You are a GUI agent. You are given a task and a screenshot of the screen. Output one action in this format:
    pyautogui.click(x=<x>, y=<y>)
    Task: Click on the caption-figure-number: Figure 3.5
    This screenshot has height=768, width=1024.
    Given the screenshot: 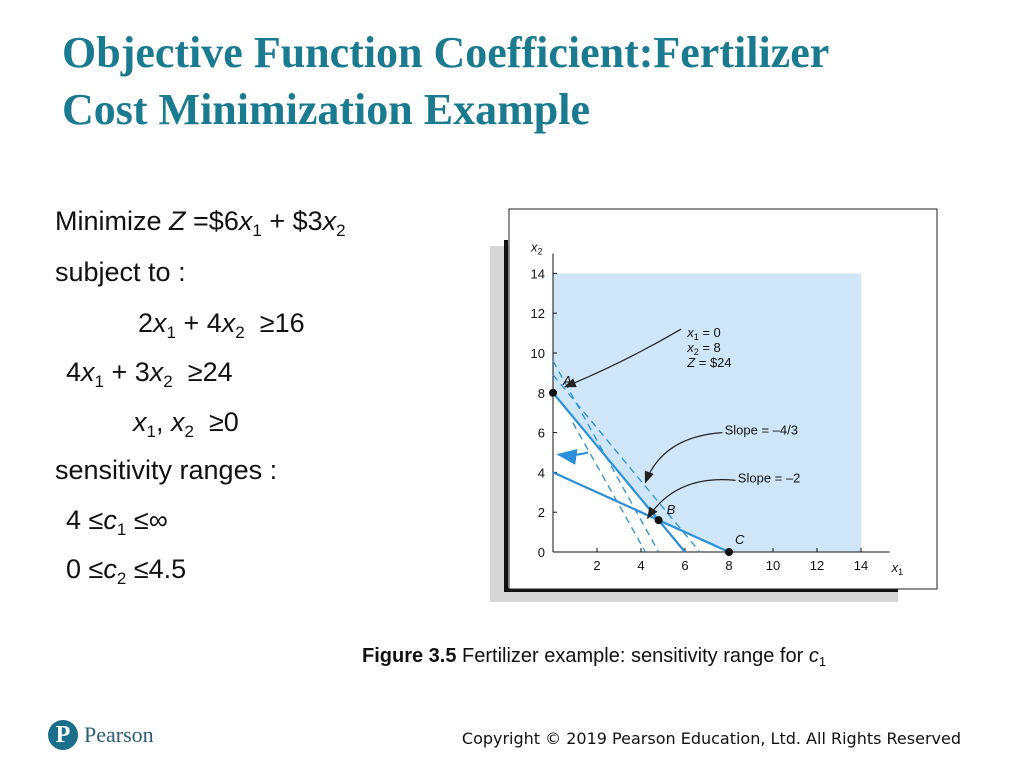 What is the action you would take?
    pyautogui.click(x=409, y=656)
    